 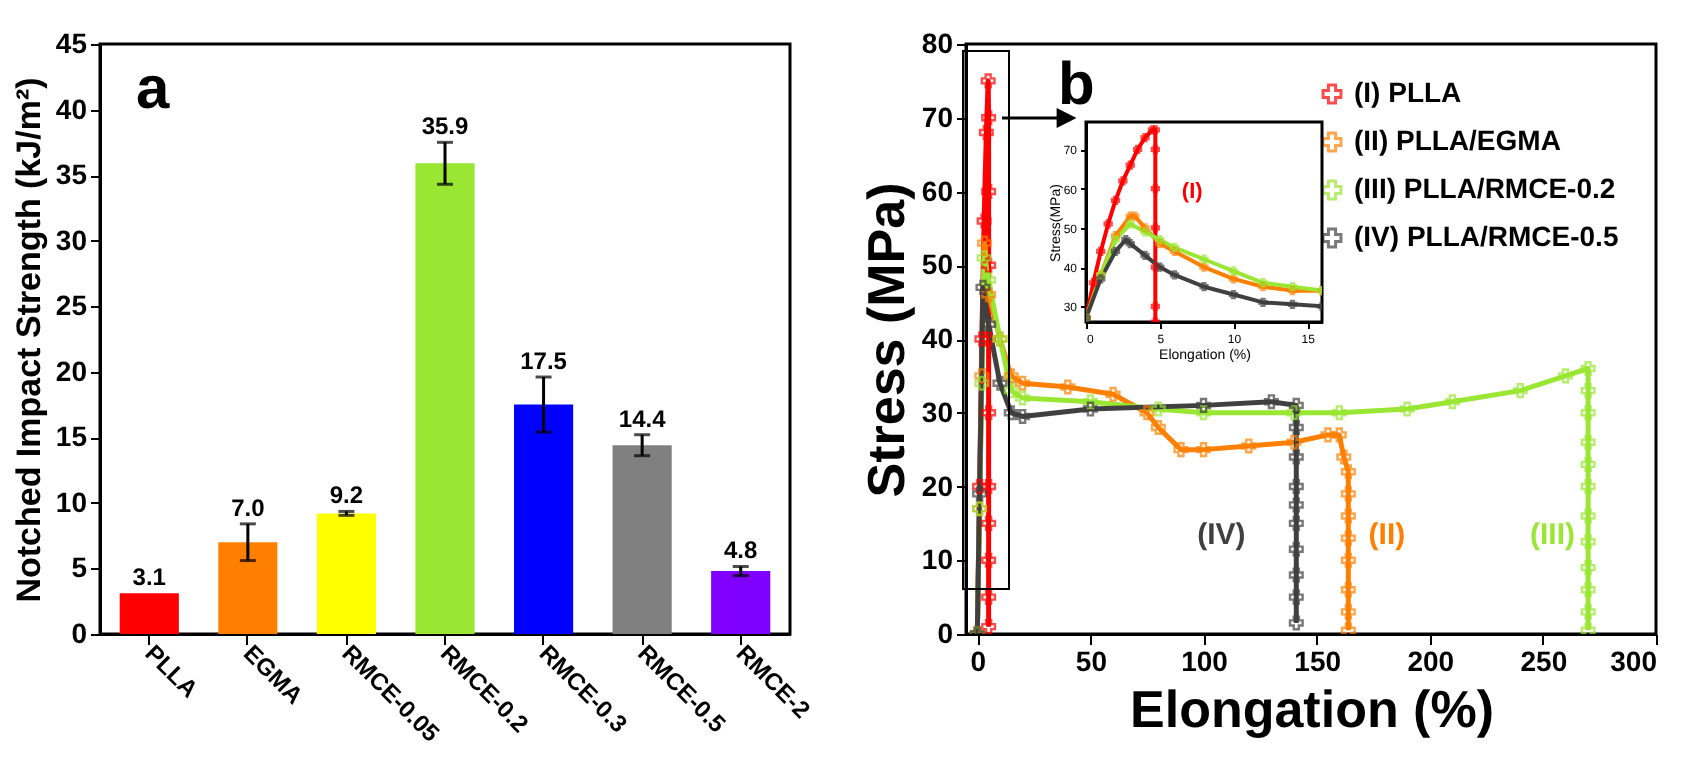 What do you see at coordinates (885, 340) in the screenshot?
I see `y-axis-title: Stress (MPa)` at bounding box center [885, 340].